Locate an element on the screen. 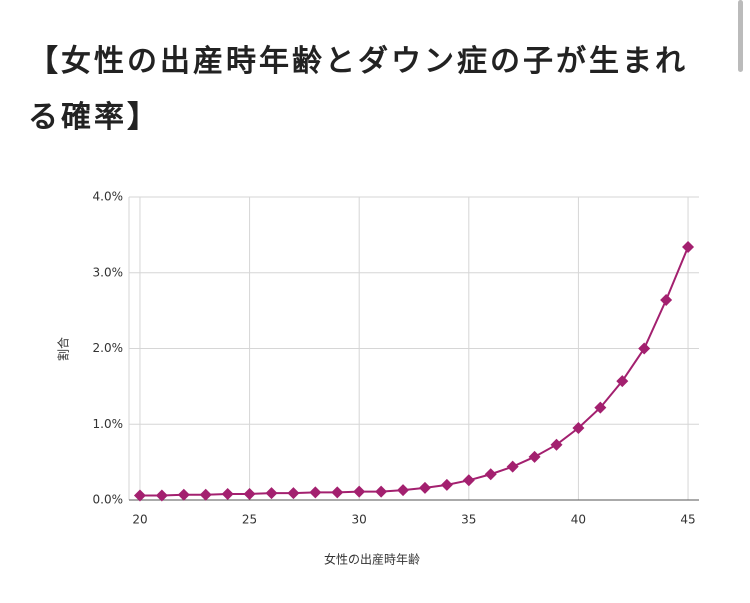 The height and width of the screenshot is (603, 750). x-tick-label: 20 is located at coordinates (139, 520).